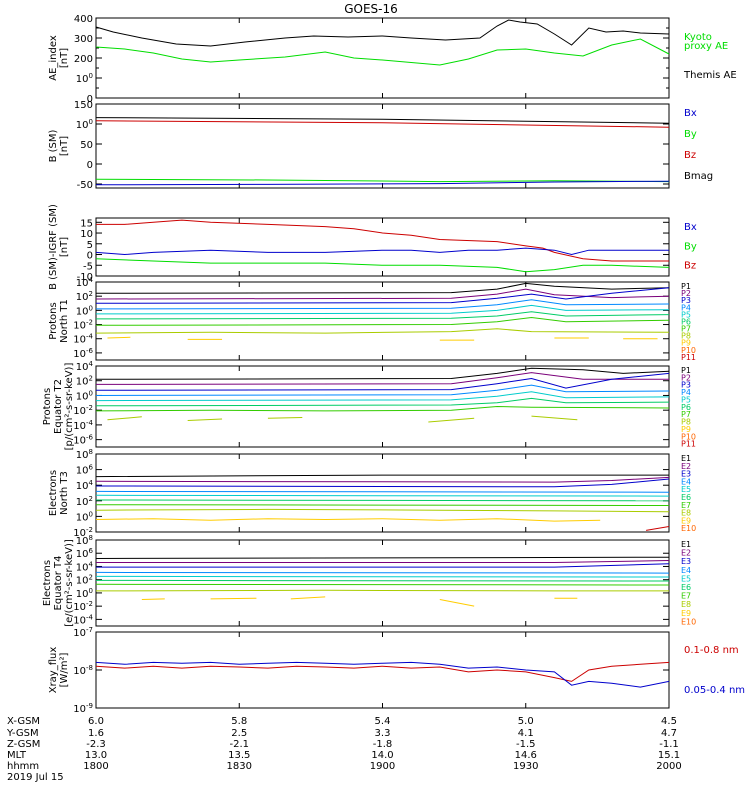 The height and width of the screenshot is (800, 750). Describe the element at coordinates (64, 493) in the screenshot. I see `y-axis-label: North T3` at that location.